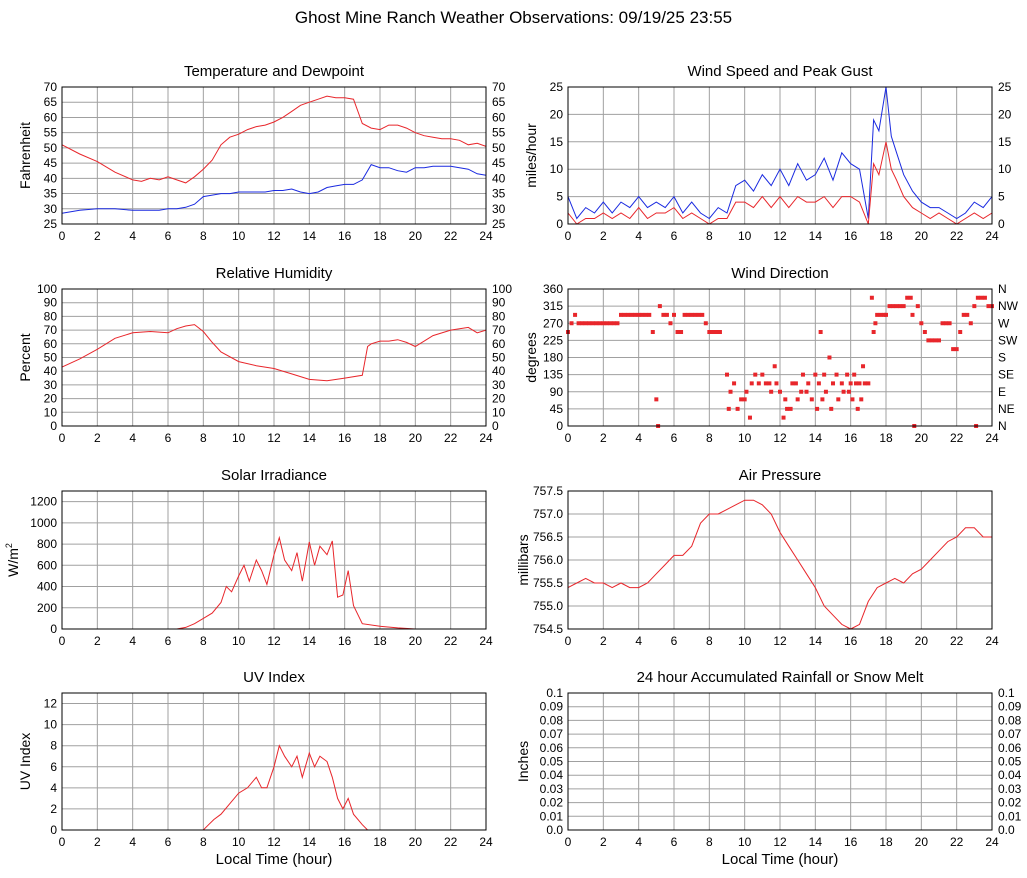 The image size is (1027, 878). I want to click on rain-ytick: 0.03, so click(552, 789).